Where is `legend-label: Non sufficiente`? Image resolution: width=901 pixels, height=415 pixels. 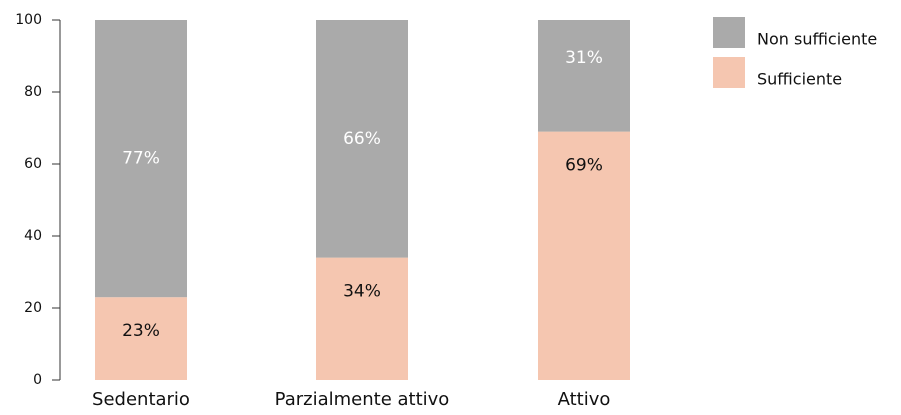
legend-label: Non sufficiente is located at coordinates (817, 39).